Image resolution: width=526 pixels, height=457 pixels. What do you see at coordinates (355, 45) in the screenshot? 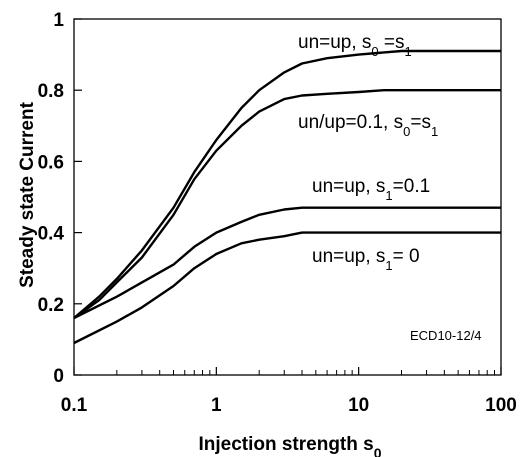
I see `annotation-curve-1: un=up, s0 =s1` at bounding box center [355, 45].